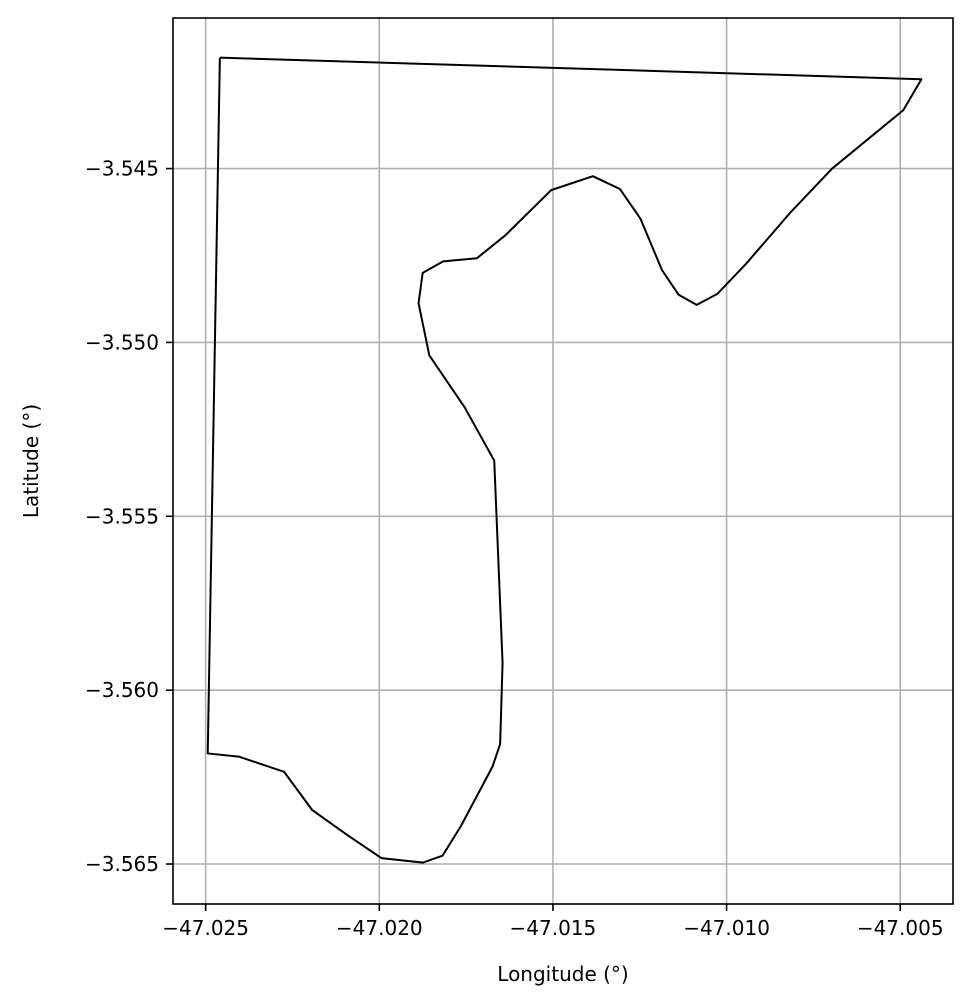  What do you see at coordinates (205, 928) in the screenshot?
I see `x-tick-label: −47.025` at bounding box center [205, 928].